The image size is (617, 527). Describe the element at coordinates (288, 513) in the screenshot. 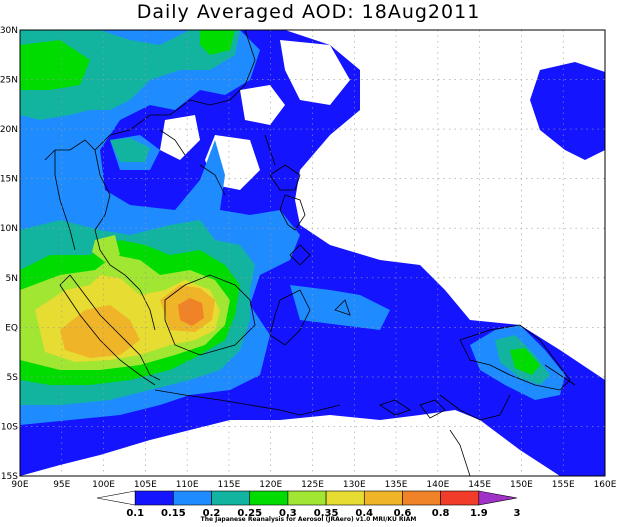

I see `colorbar-label: 0.3` at that location.